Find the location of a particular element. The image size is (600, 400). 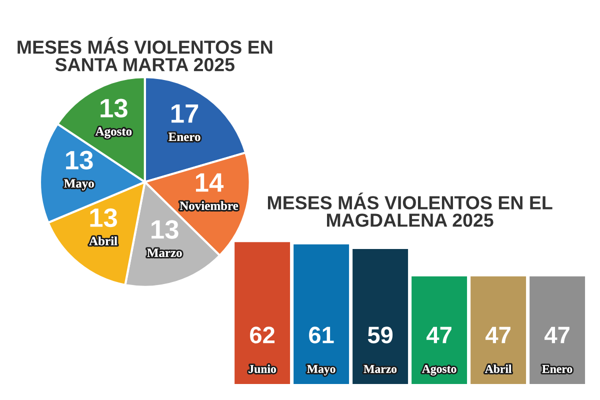

slice-label: Abril is located at coordinates (103, 241).